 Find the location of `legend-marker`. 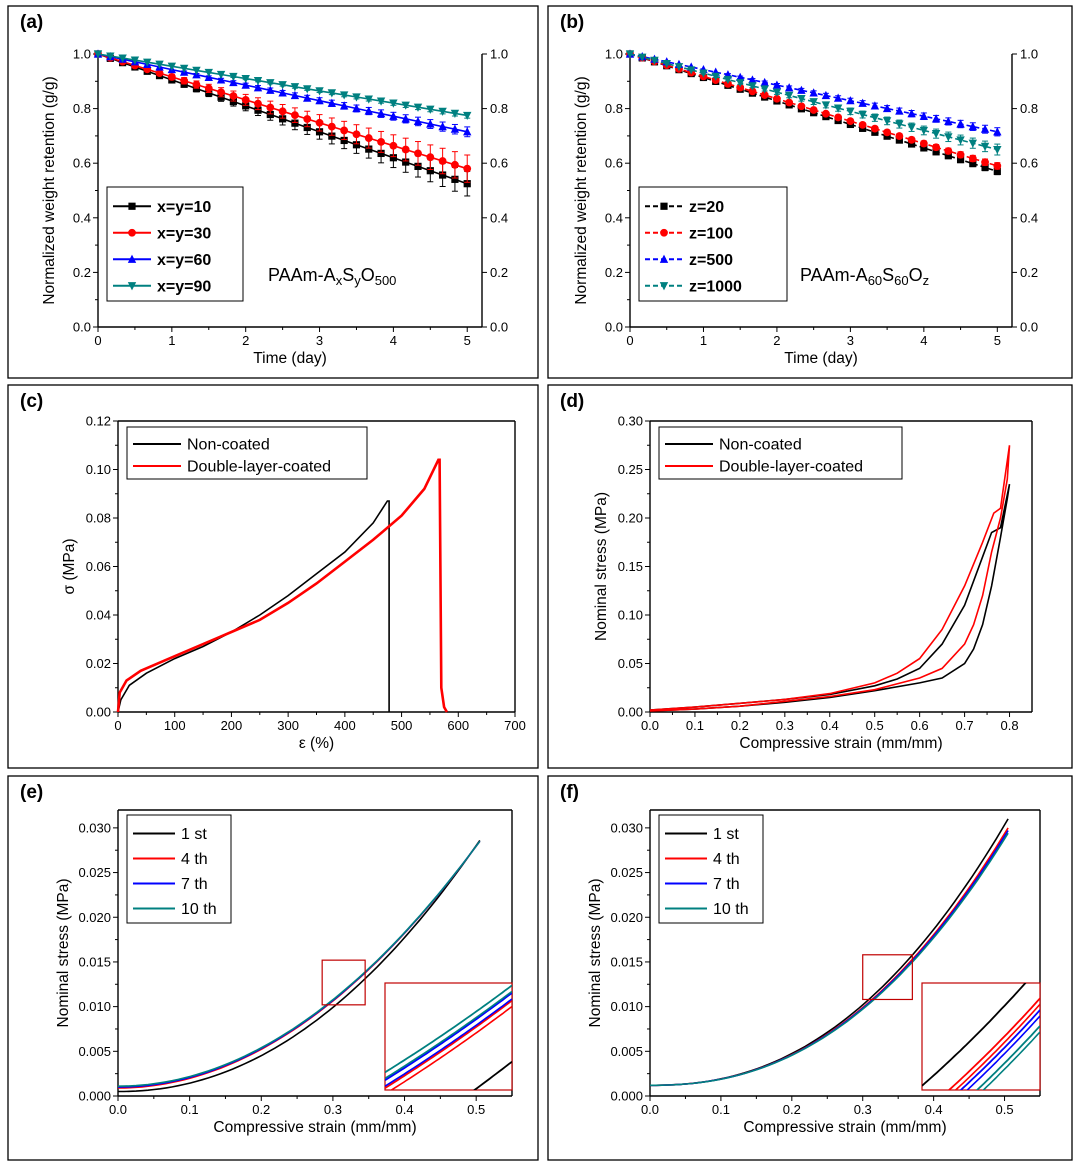

legend-marker is located at coordinates (132, 258).